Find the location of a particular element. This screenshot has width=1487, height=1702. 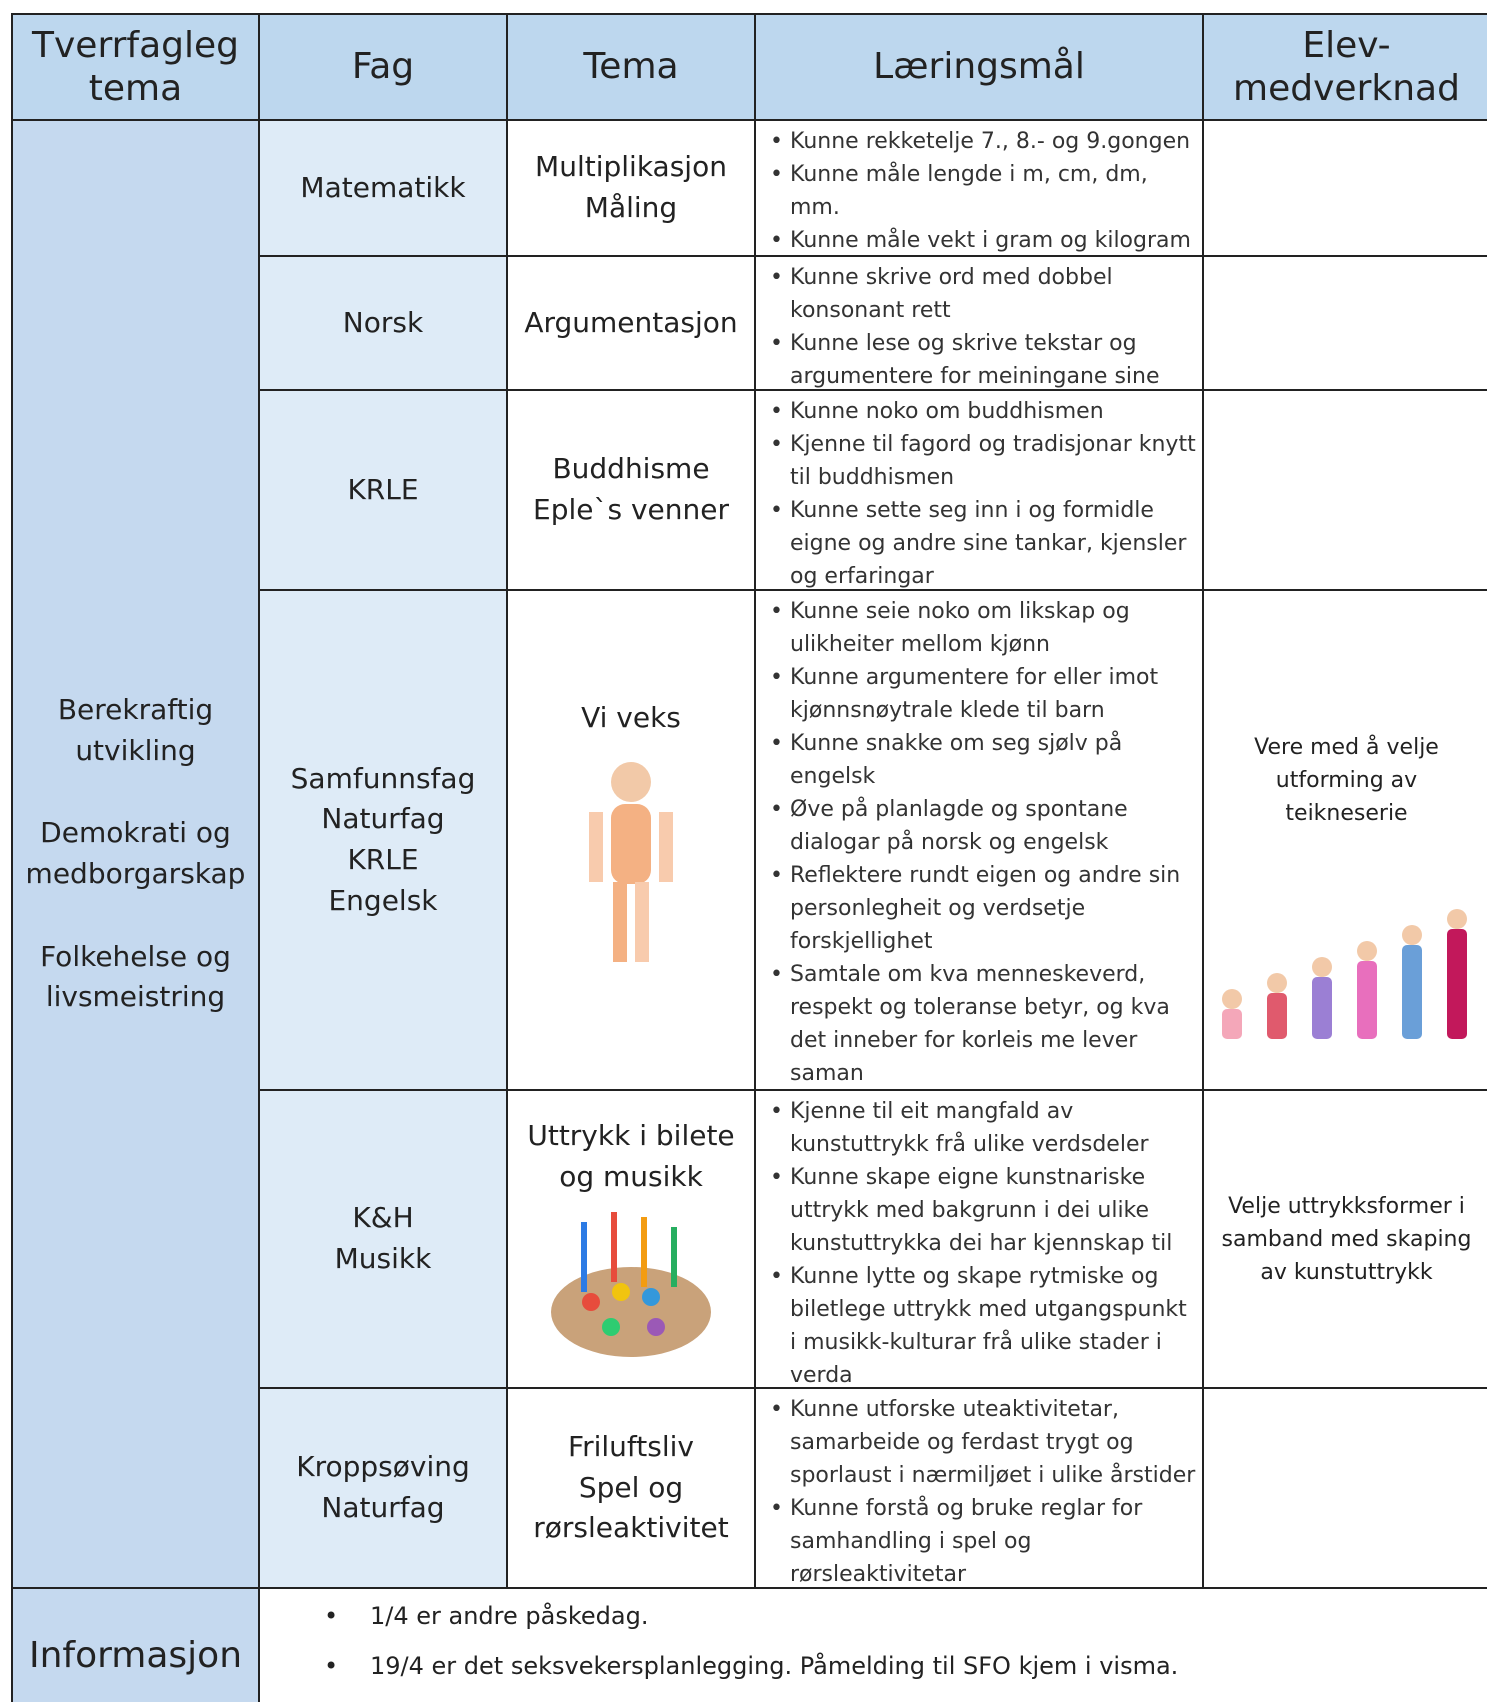

header-cell: Fag is located at coordinates (383, 67).